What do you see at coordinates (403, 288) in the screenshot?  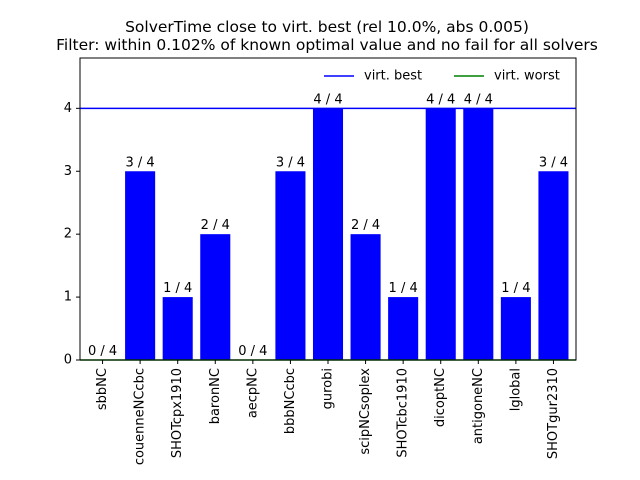 I see `data-label-shotcbc1910: 1 / 4` at bounding box center [403, 288].